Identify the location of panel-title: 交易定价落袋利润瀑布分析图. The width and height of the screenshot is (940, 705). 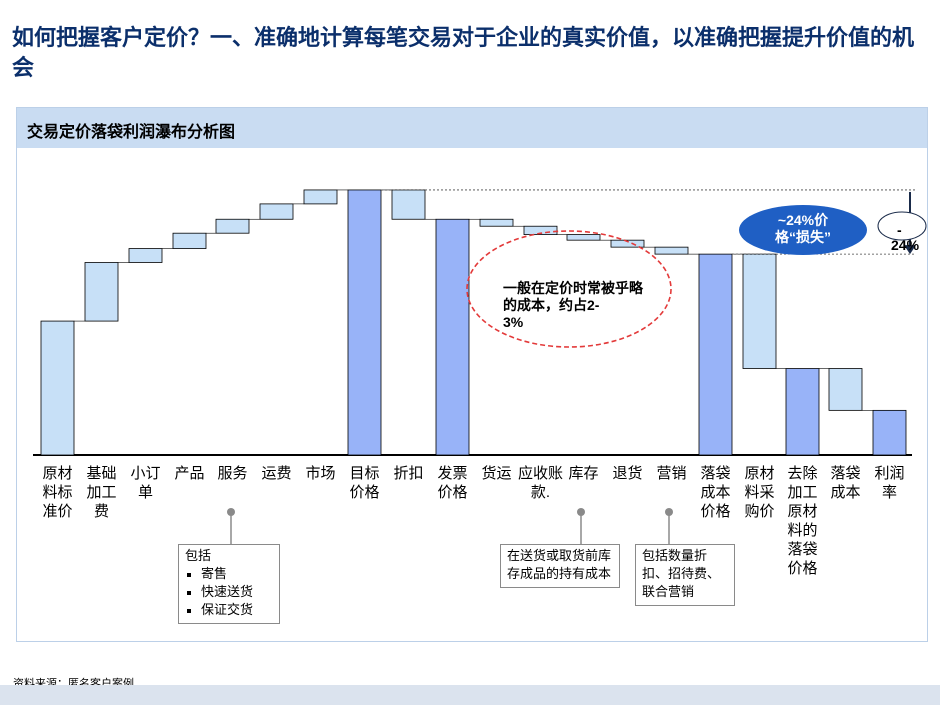
(131, 131).